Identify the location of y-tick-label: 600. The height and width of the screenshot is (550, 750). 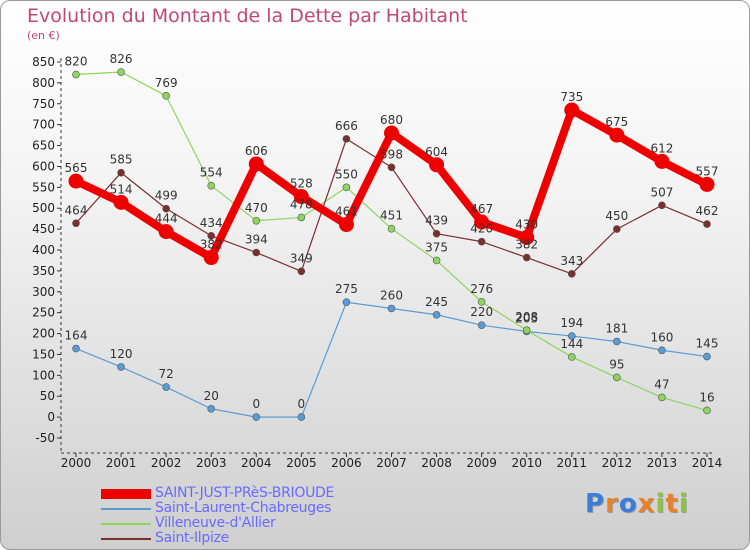
(43, 166).